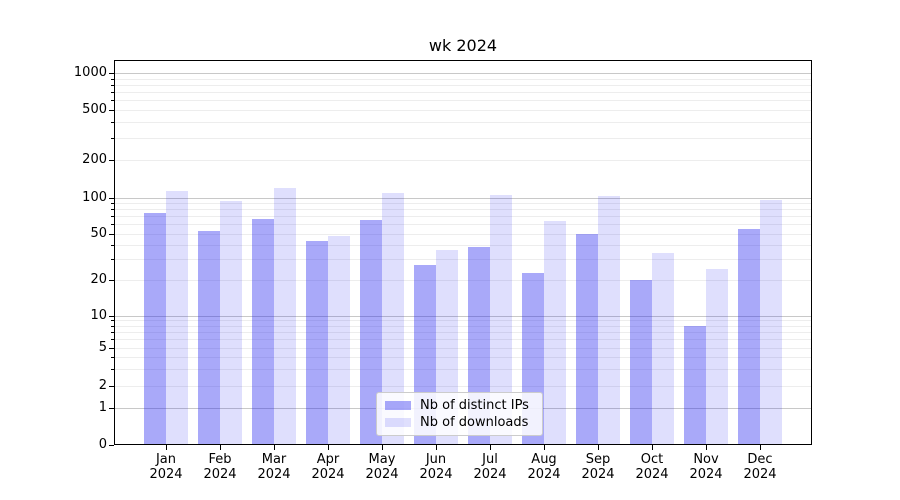  What do you see at coordinates (706, 467) in the screenshot?
I see `x-tick-label: Nov 2024` at bounding box center [706, 467].